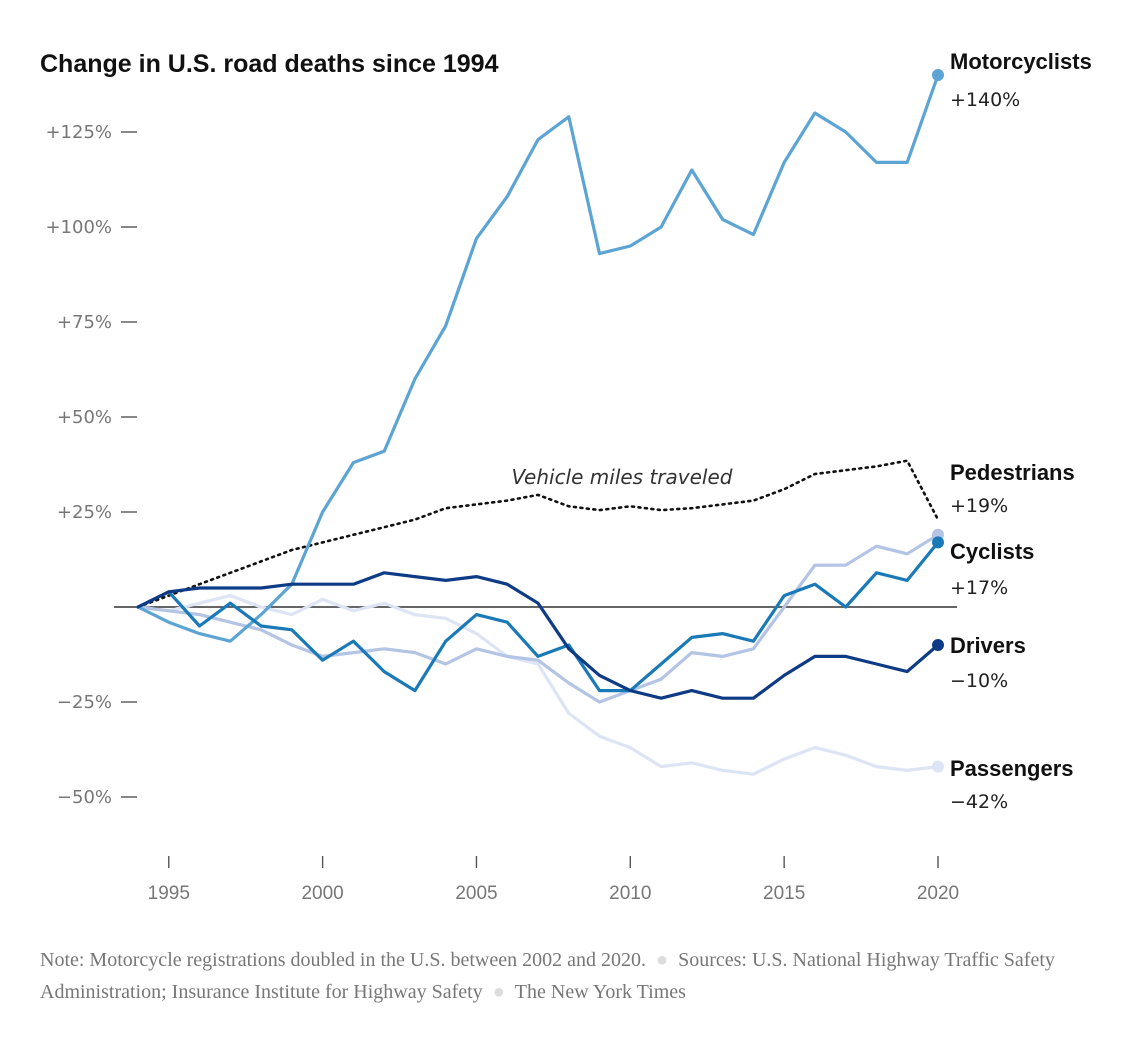 Image resolution: width=1135 pixels, height=1042 pixels. I want to click on motorcyclists-value-label: +140%, so click(985, 100).